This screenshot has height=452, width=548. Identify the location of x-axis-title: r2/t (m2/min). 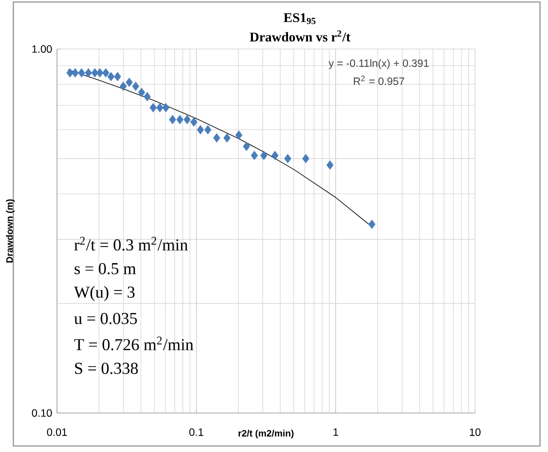
(266, 434).